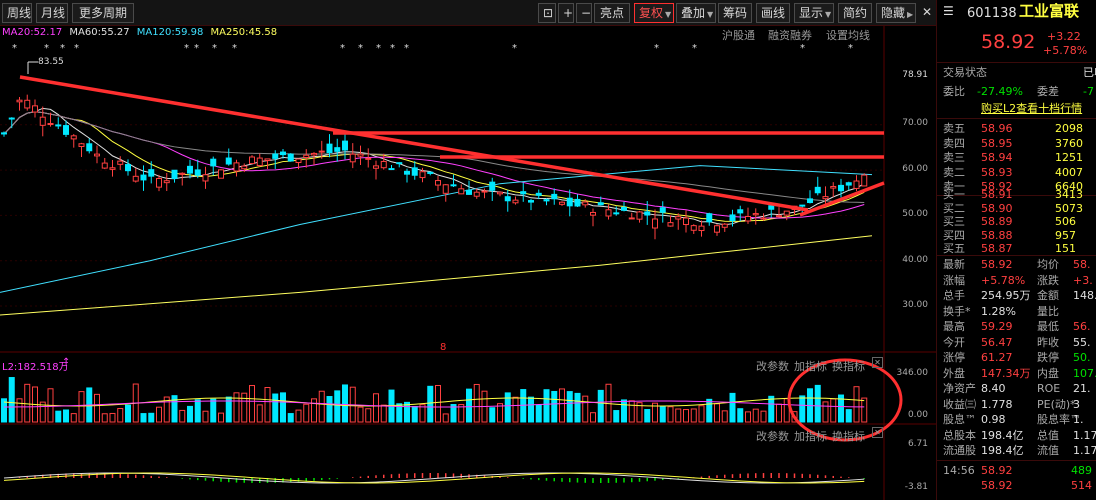 The width and height of the screenshot is (1096, 500). I want to click on l2-purchase-link: 购买L2查看十档行情, so click(1032, 108).